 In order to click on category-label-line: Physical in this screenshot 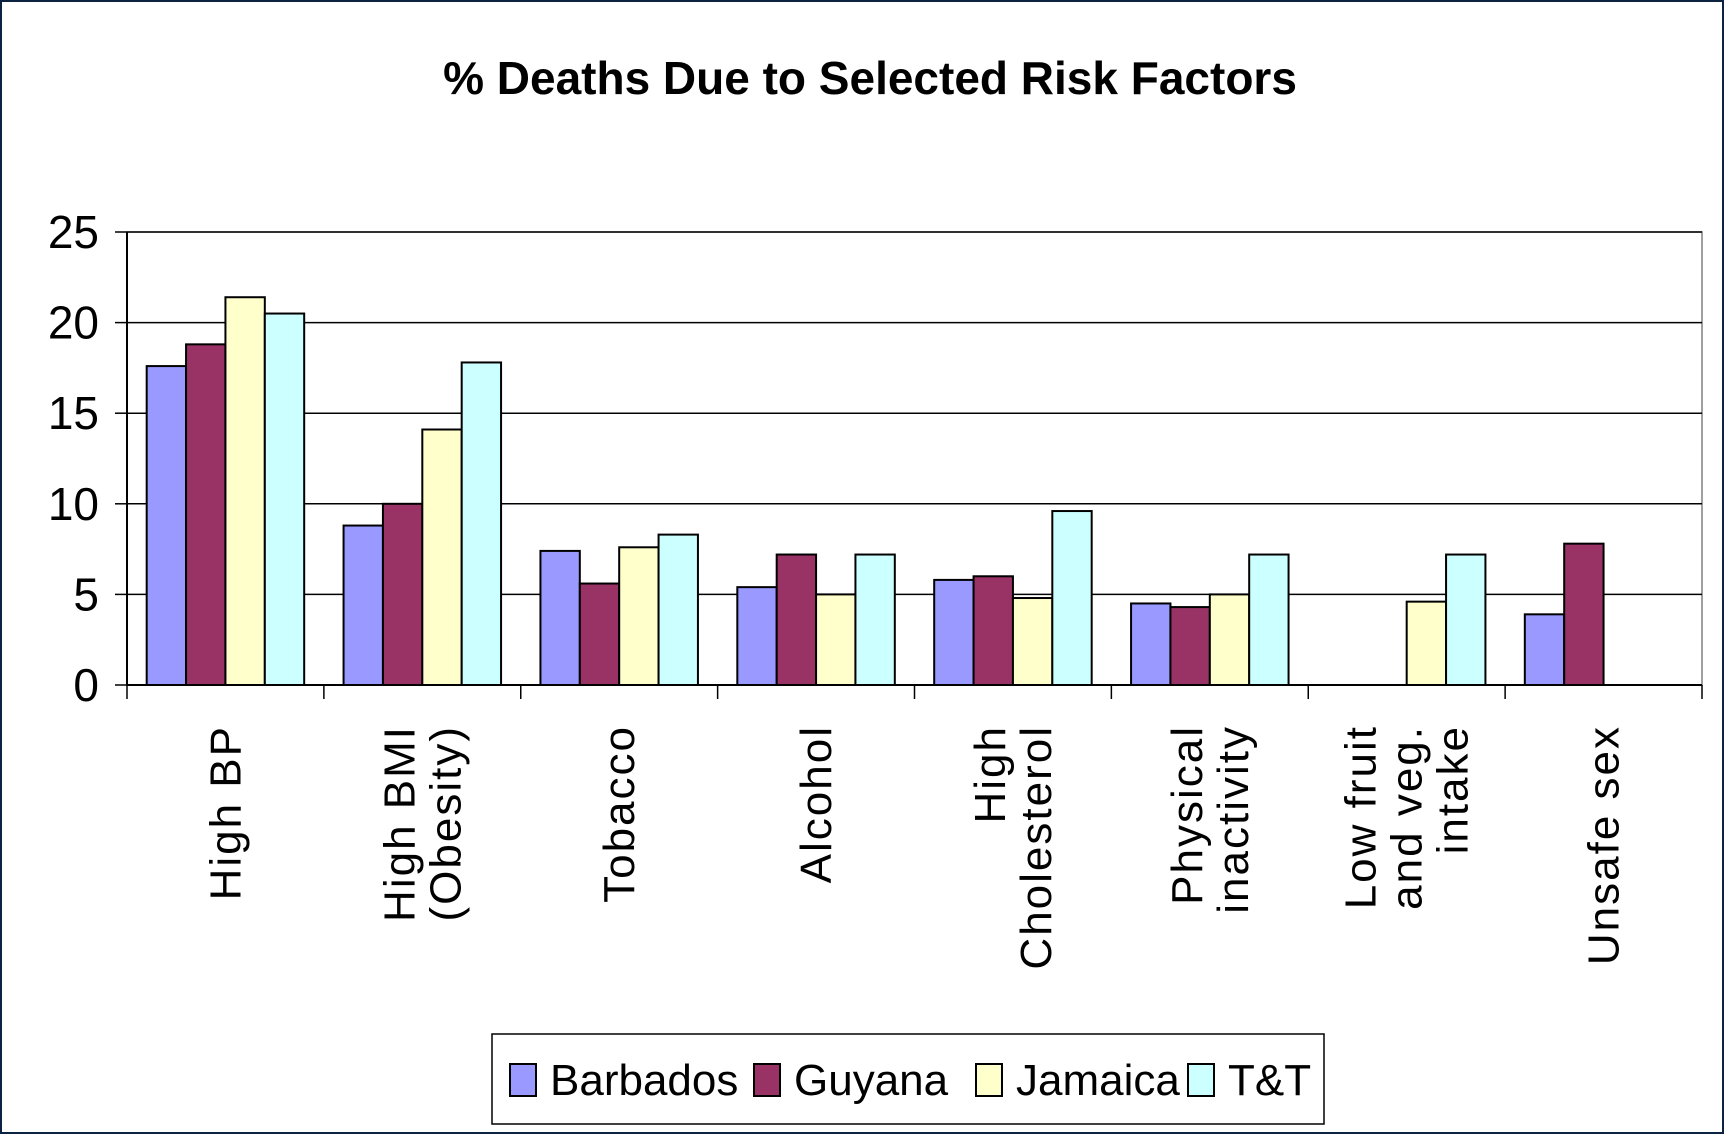, I will do `click(1187, 815)`.